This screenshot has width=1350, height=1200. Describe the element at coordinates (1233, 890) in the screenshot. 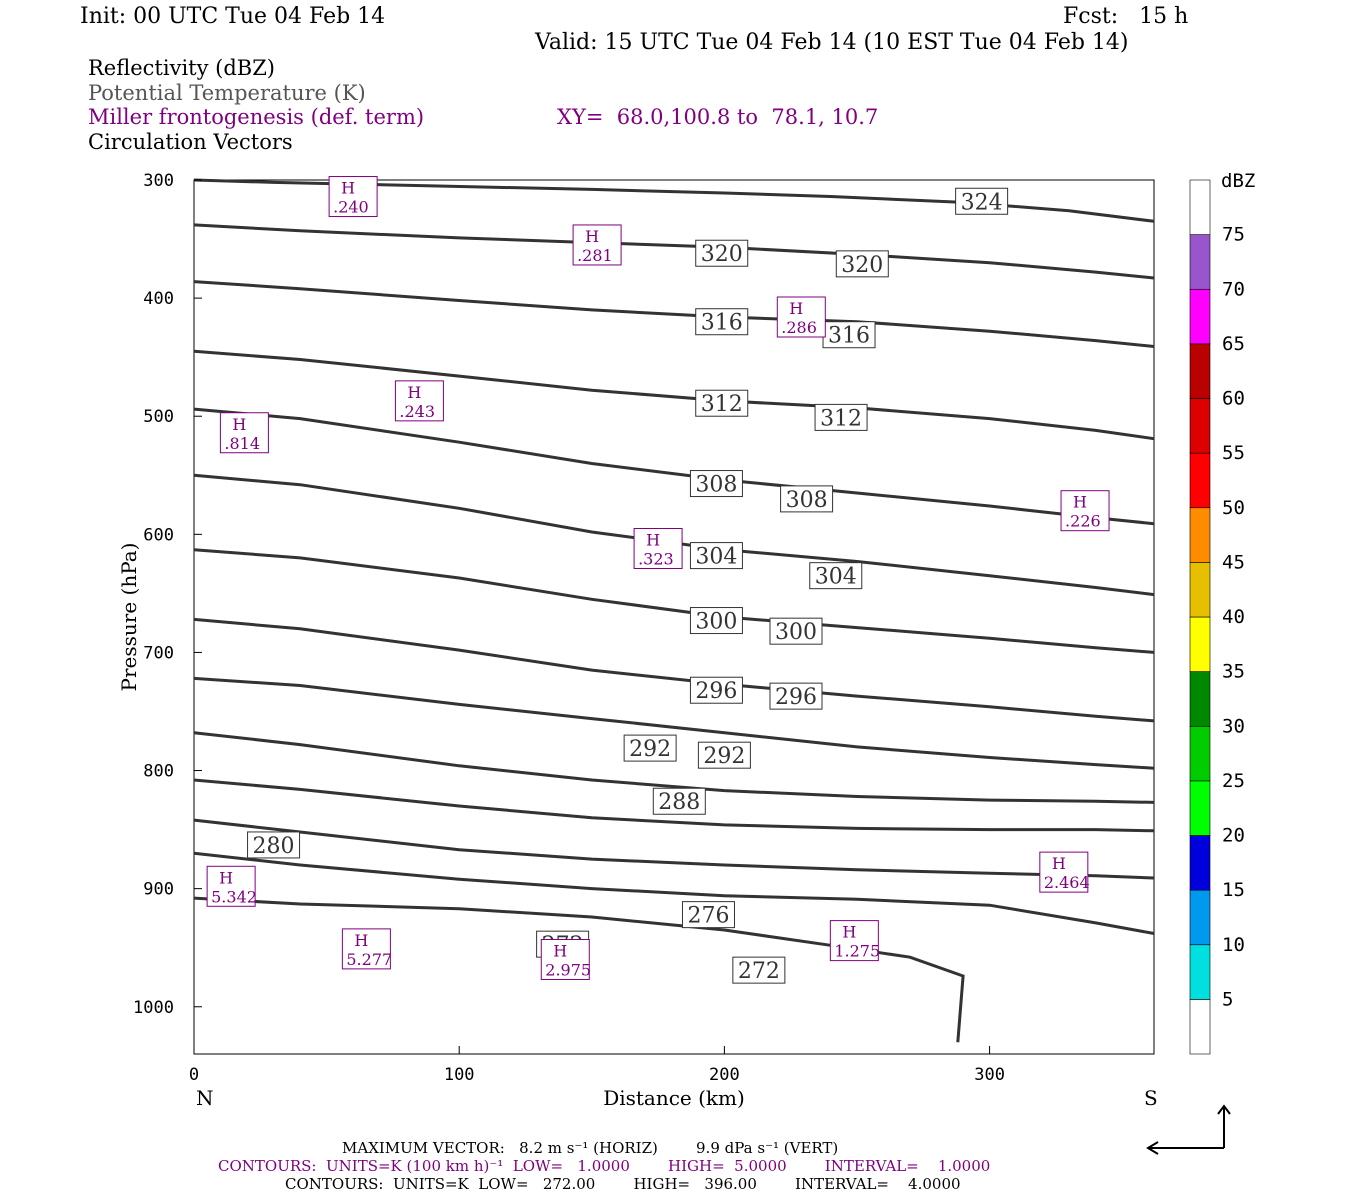

I see `colorbar-level-label: 15` at that location.